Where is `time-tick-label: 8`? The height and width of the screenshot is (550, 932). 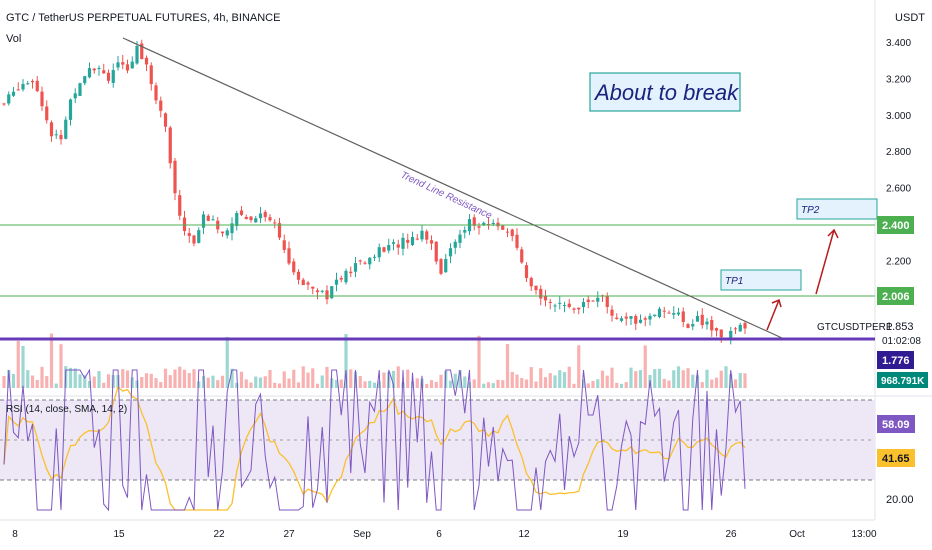
time-tick-label: 8 is located at coordinates (15, 534).